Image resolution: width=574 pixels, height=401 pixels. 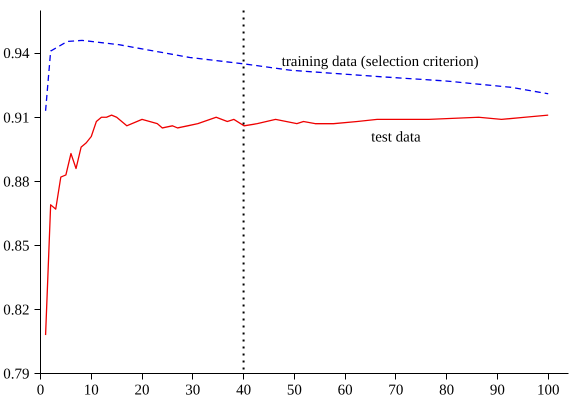 I want to click on x-tick-label: 90, so click(x=497, y=390).